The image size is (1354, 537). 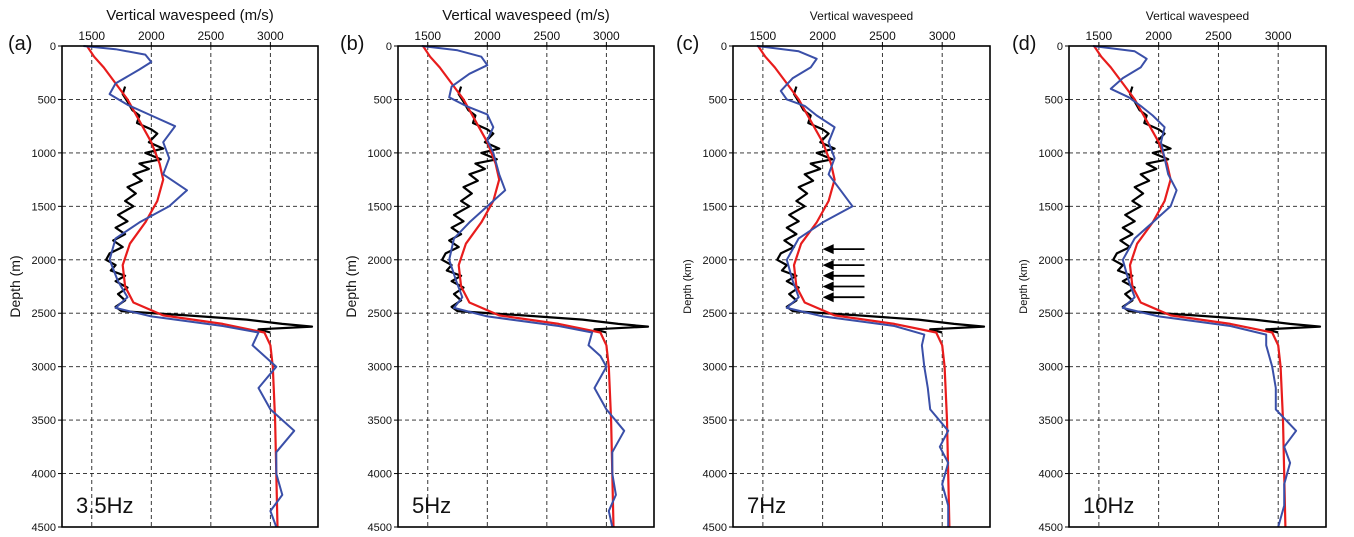 I want to click on frequency-label: 10Hz, so click(x=1108, y=505).